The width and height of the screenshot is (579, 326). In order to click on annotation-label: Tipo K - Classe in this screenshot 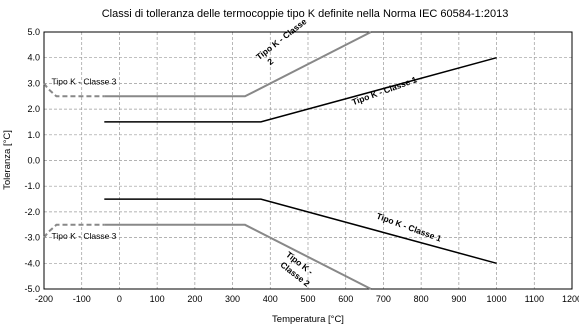, I will do `click(281, 39)`.